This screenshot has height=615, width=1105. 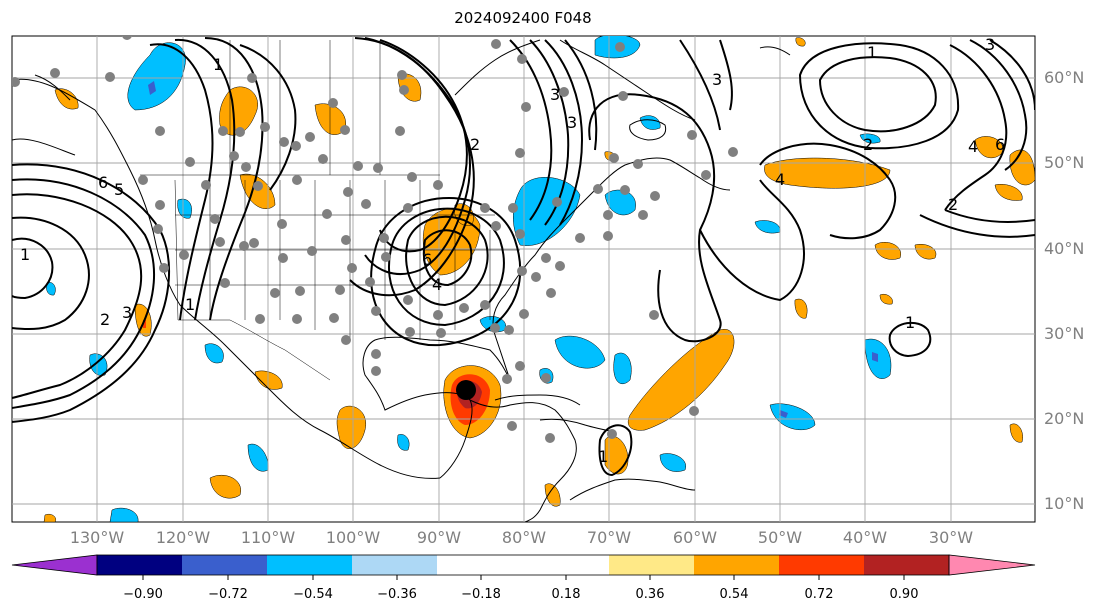 What do you see at coordinates (650, 594) in the screenshot?
I see `colorbar-tick-label: 0.36` at bounding box center [650, 594].